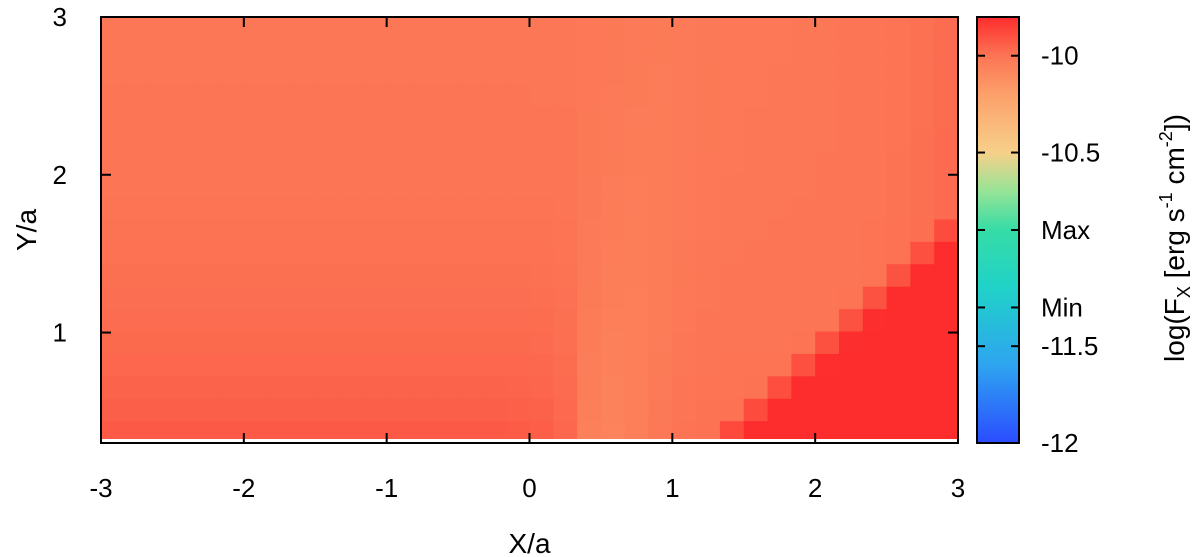  Describe the element at coordinates (1184, 292) in the screenshot. I see `colorbar-title-sub: X` at that location.